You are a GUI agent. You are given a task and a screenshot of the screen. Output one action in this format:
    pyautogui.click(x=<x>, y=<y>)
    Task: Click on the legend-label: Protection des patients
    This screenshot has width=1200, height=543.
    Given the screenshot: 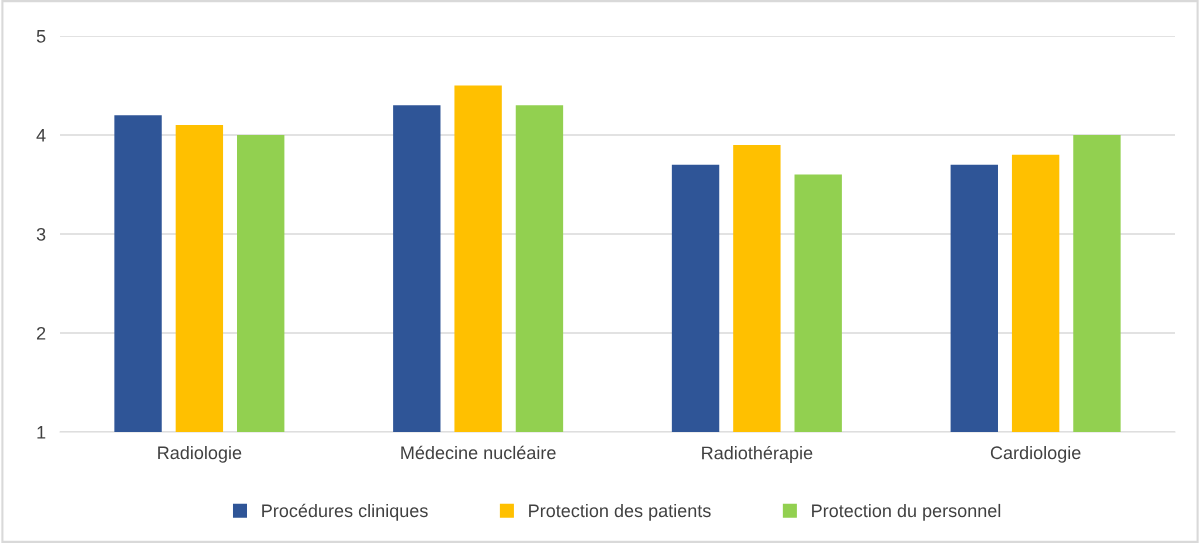 What is the action you would take?
    pyautogui.click(x=620, y=512)
    